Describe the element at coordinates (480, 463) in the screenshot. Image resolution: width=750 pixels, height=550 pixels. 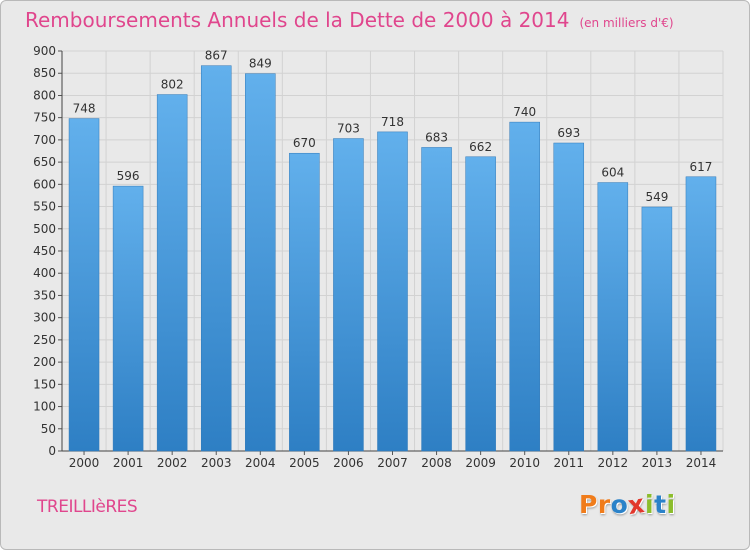
I see `x-tick-label: 2009` at that location.